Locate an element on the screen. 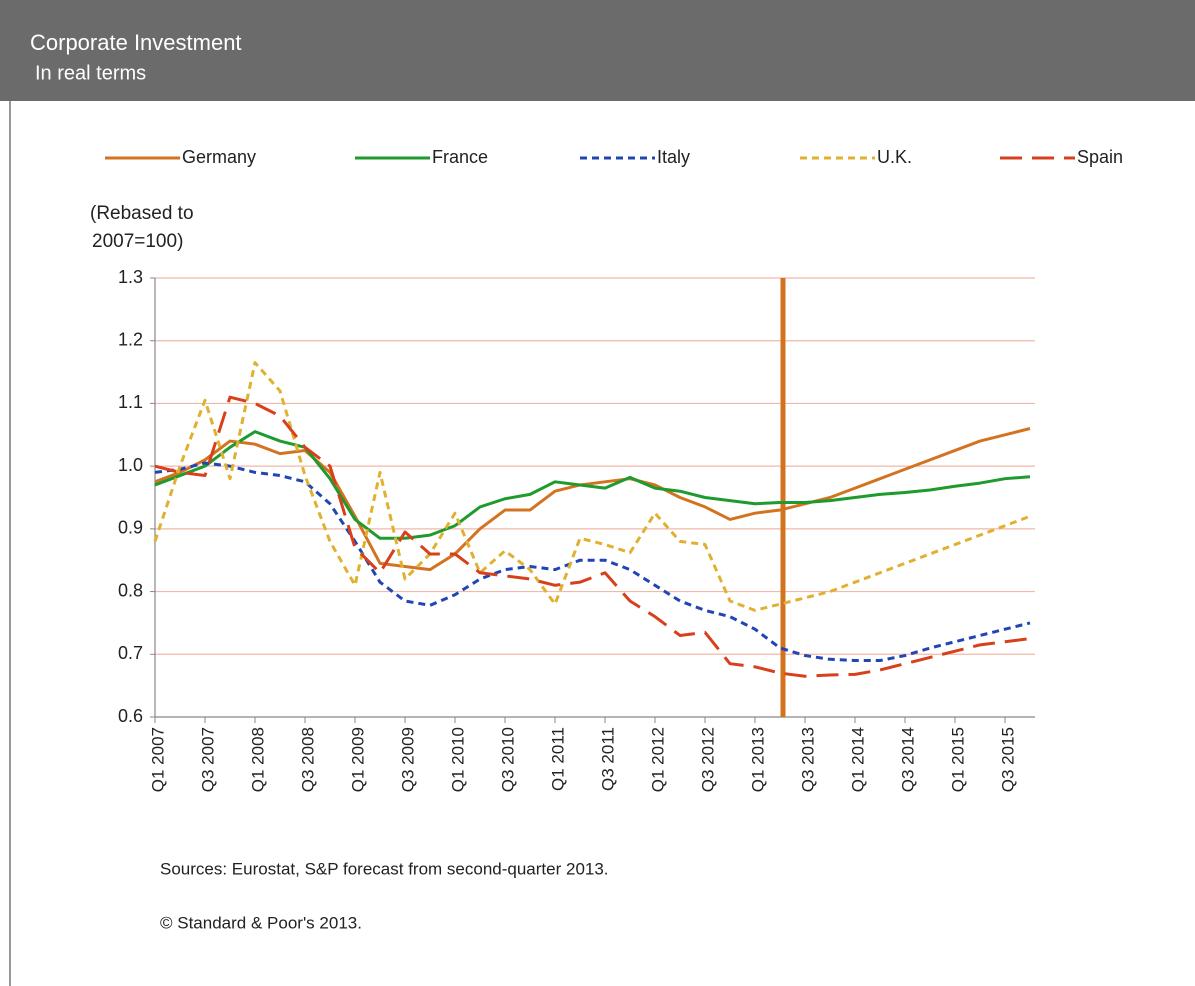 Image resolution: width=1195 pixels, height=986 pixels. x-tick-label: Q3 2015 is located at coordinates (1007, 759).